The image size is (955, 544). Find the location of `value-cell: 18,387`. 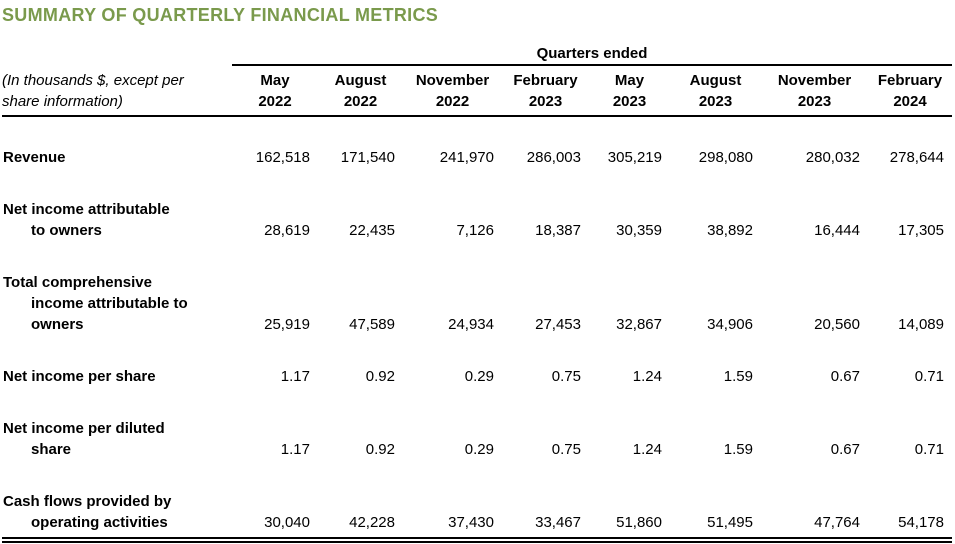

value-cell: 18,387 is located at coordinates (558, 230).